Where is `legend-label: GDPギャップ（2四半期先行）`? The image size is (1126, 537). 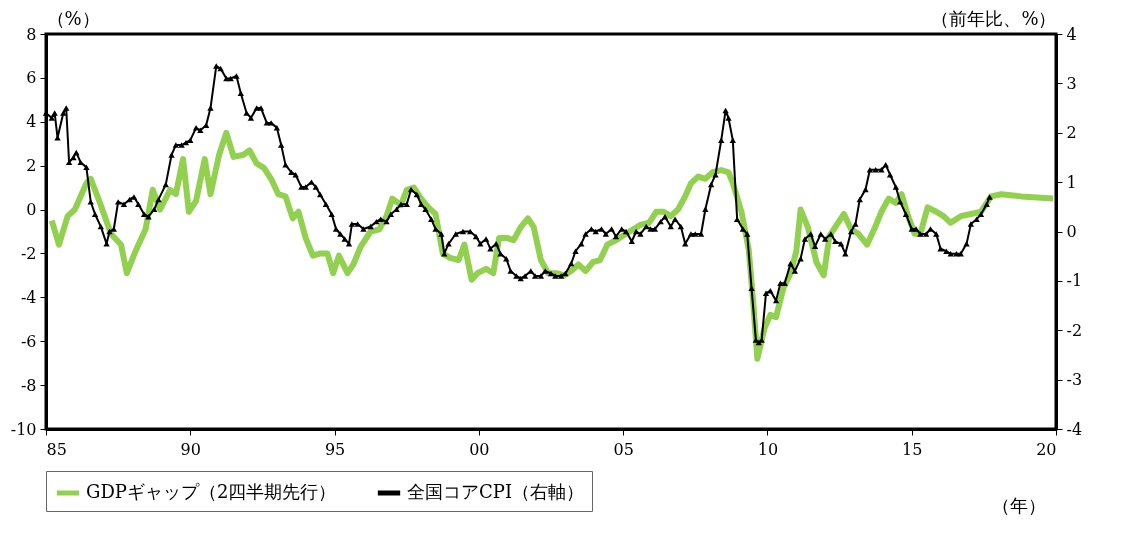 legend-label: GDPギャップ（2四半期先行） is located at coordinates (211, 491).